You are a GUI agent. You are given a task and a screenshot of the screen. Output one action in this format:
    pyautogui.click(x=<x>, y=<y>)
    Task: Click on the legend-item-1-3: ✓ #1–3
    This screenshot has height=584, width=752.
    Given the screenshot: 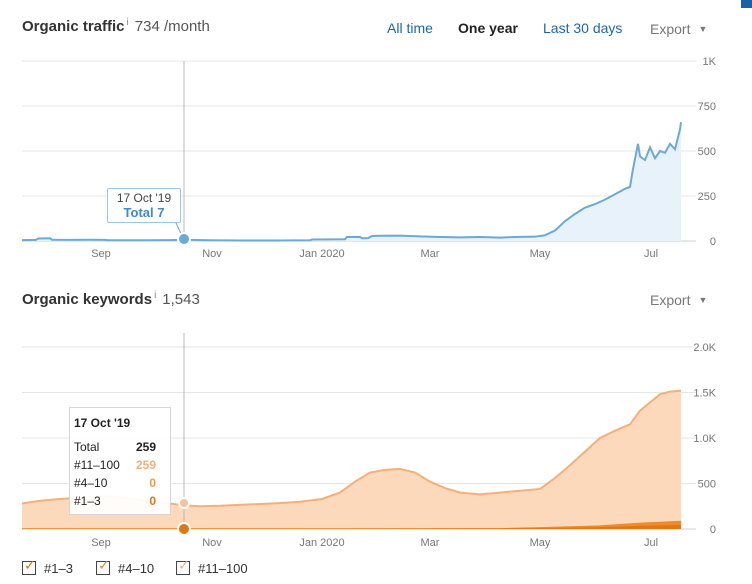 What is the action you would take?
    pyautogui.click(x=47, y=566)
    